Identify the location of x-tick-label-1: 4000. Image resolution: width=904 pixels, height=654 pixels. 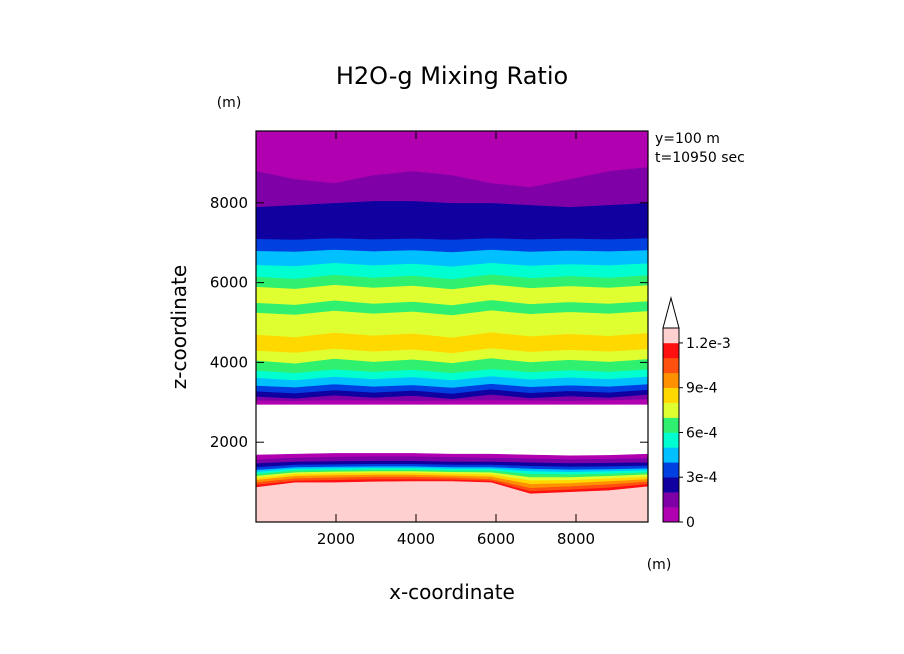
(416, 539).